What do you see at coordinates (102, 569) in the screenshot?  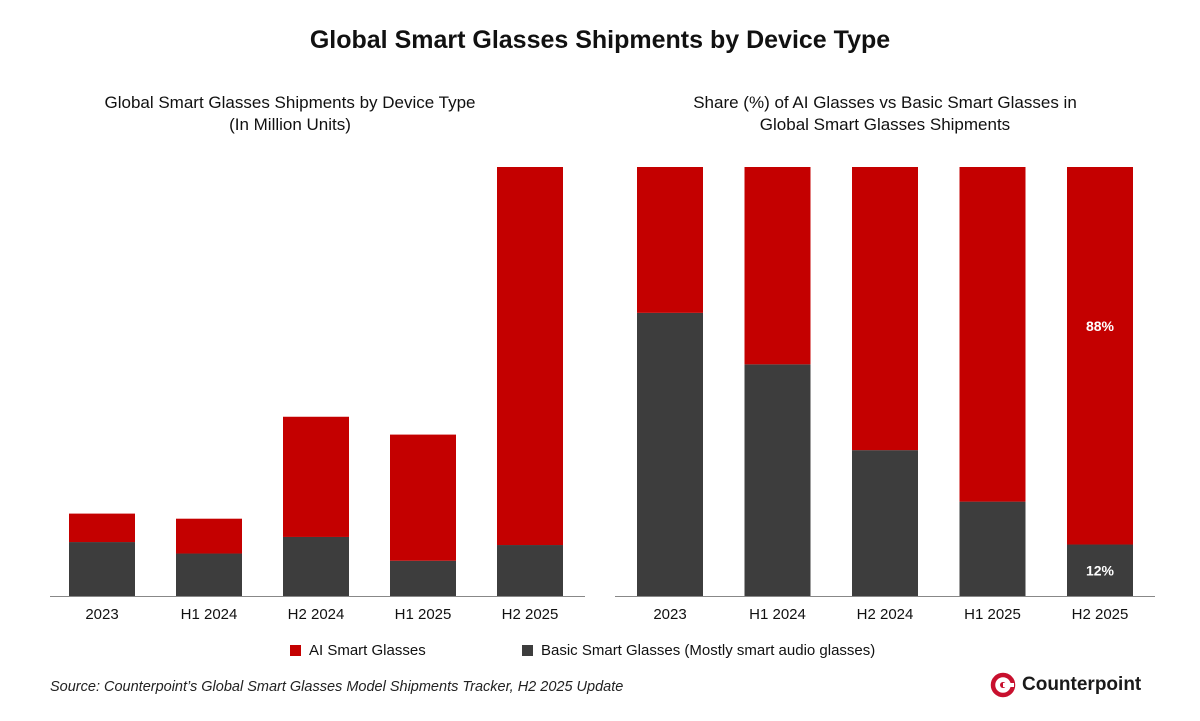 I see `bar-1-basic-2023` at bounding box center [102, 569].